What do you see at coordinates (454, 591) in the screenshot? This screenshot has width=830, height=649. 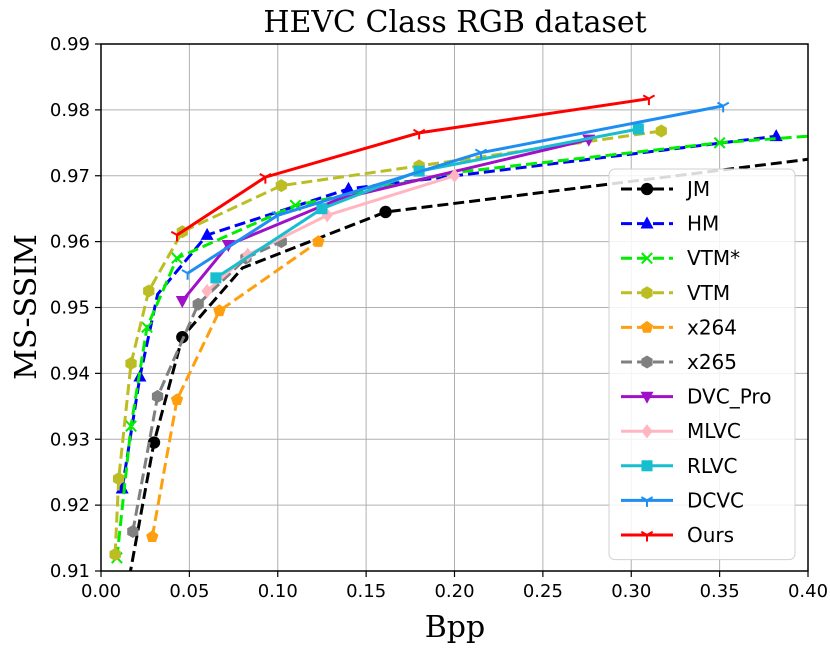 I see `x-tick-label: 0.20` at bounding box center [454, 591].